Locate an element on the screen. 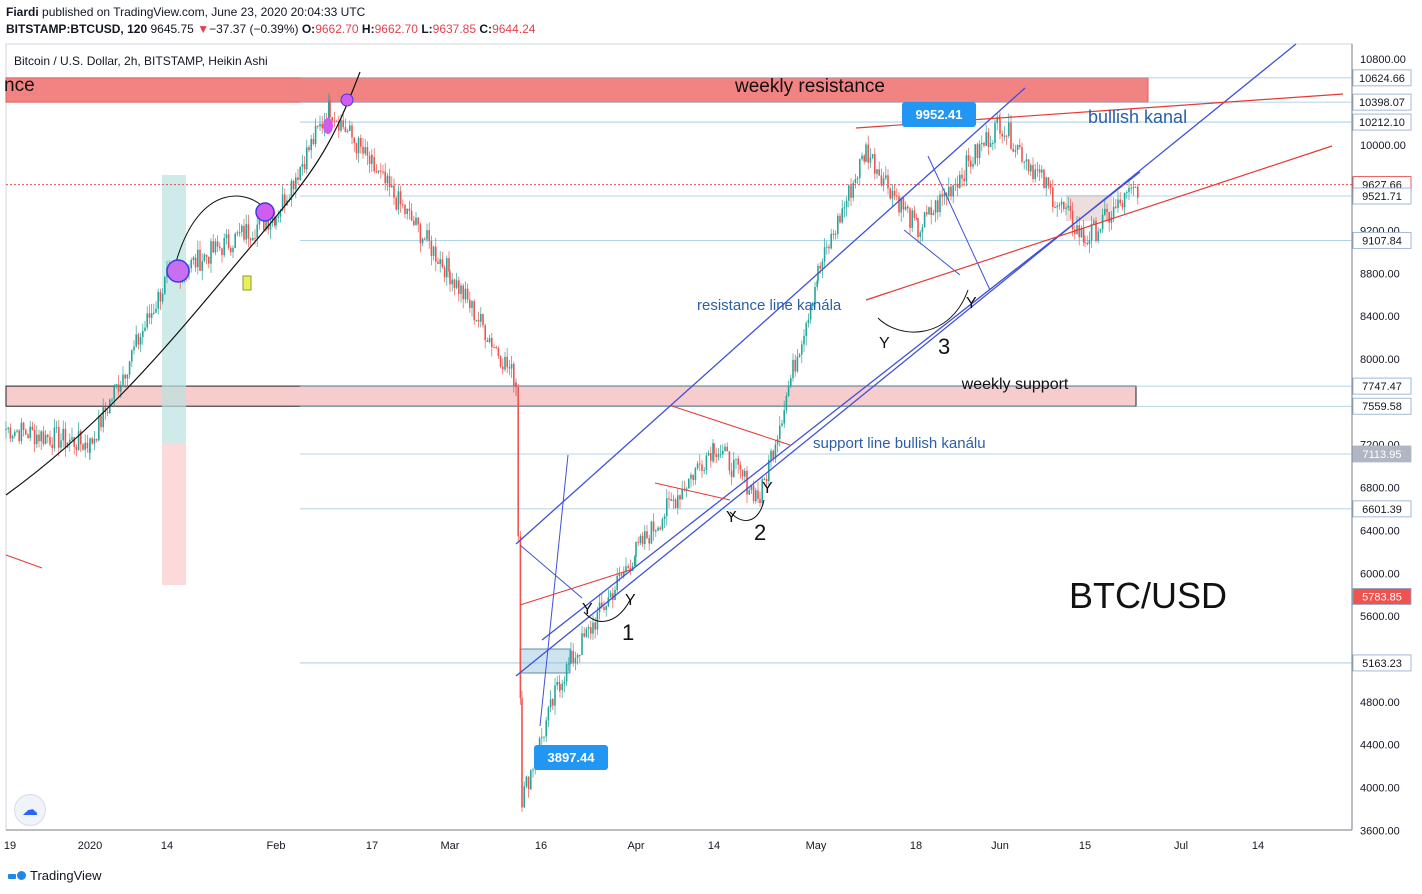 This screenshot has width=1422, height=894. time-axis-tick: 14 is located at coordinates (1258, 846).